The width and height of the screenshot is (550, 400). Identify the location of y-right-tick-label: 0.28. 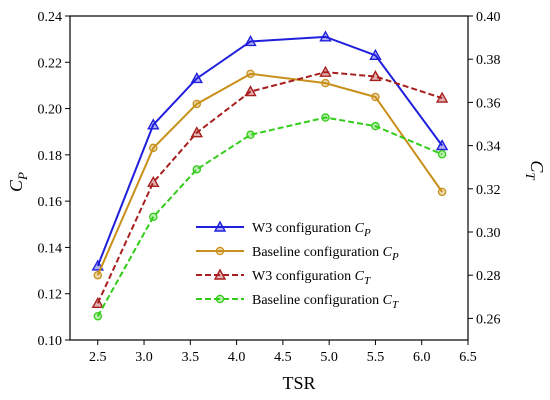
(488, 276).